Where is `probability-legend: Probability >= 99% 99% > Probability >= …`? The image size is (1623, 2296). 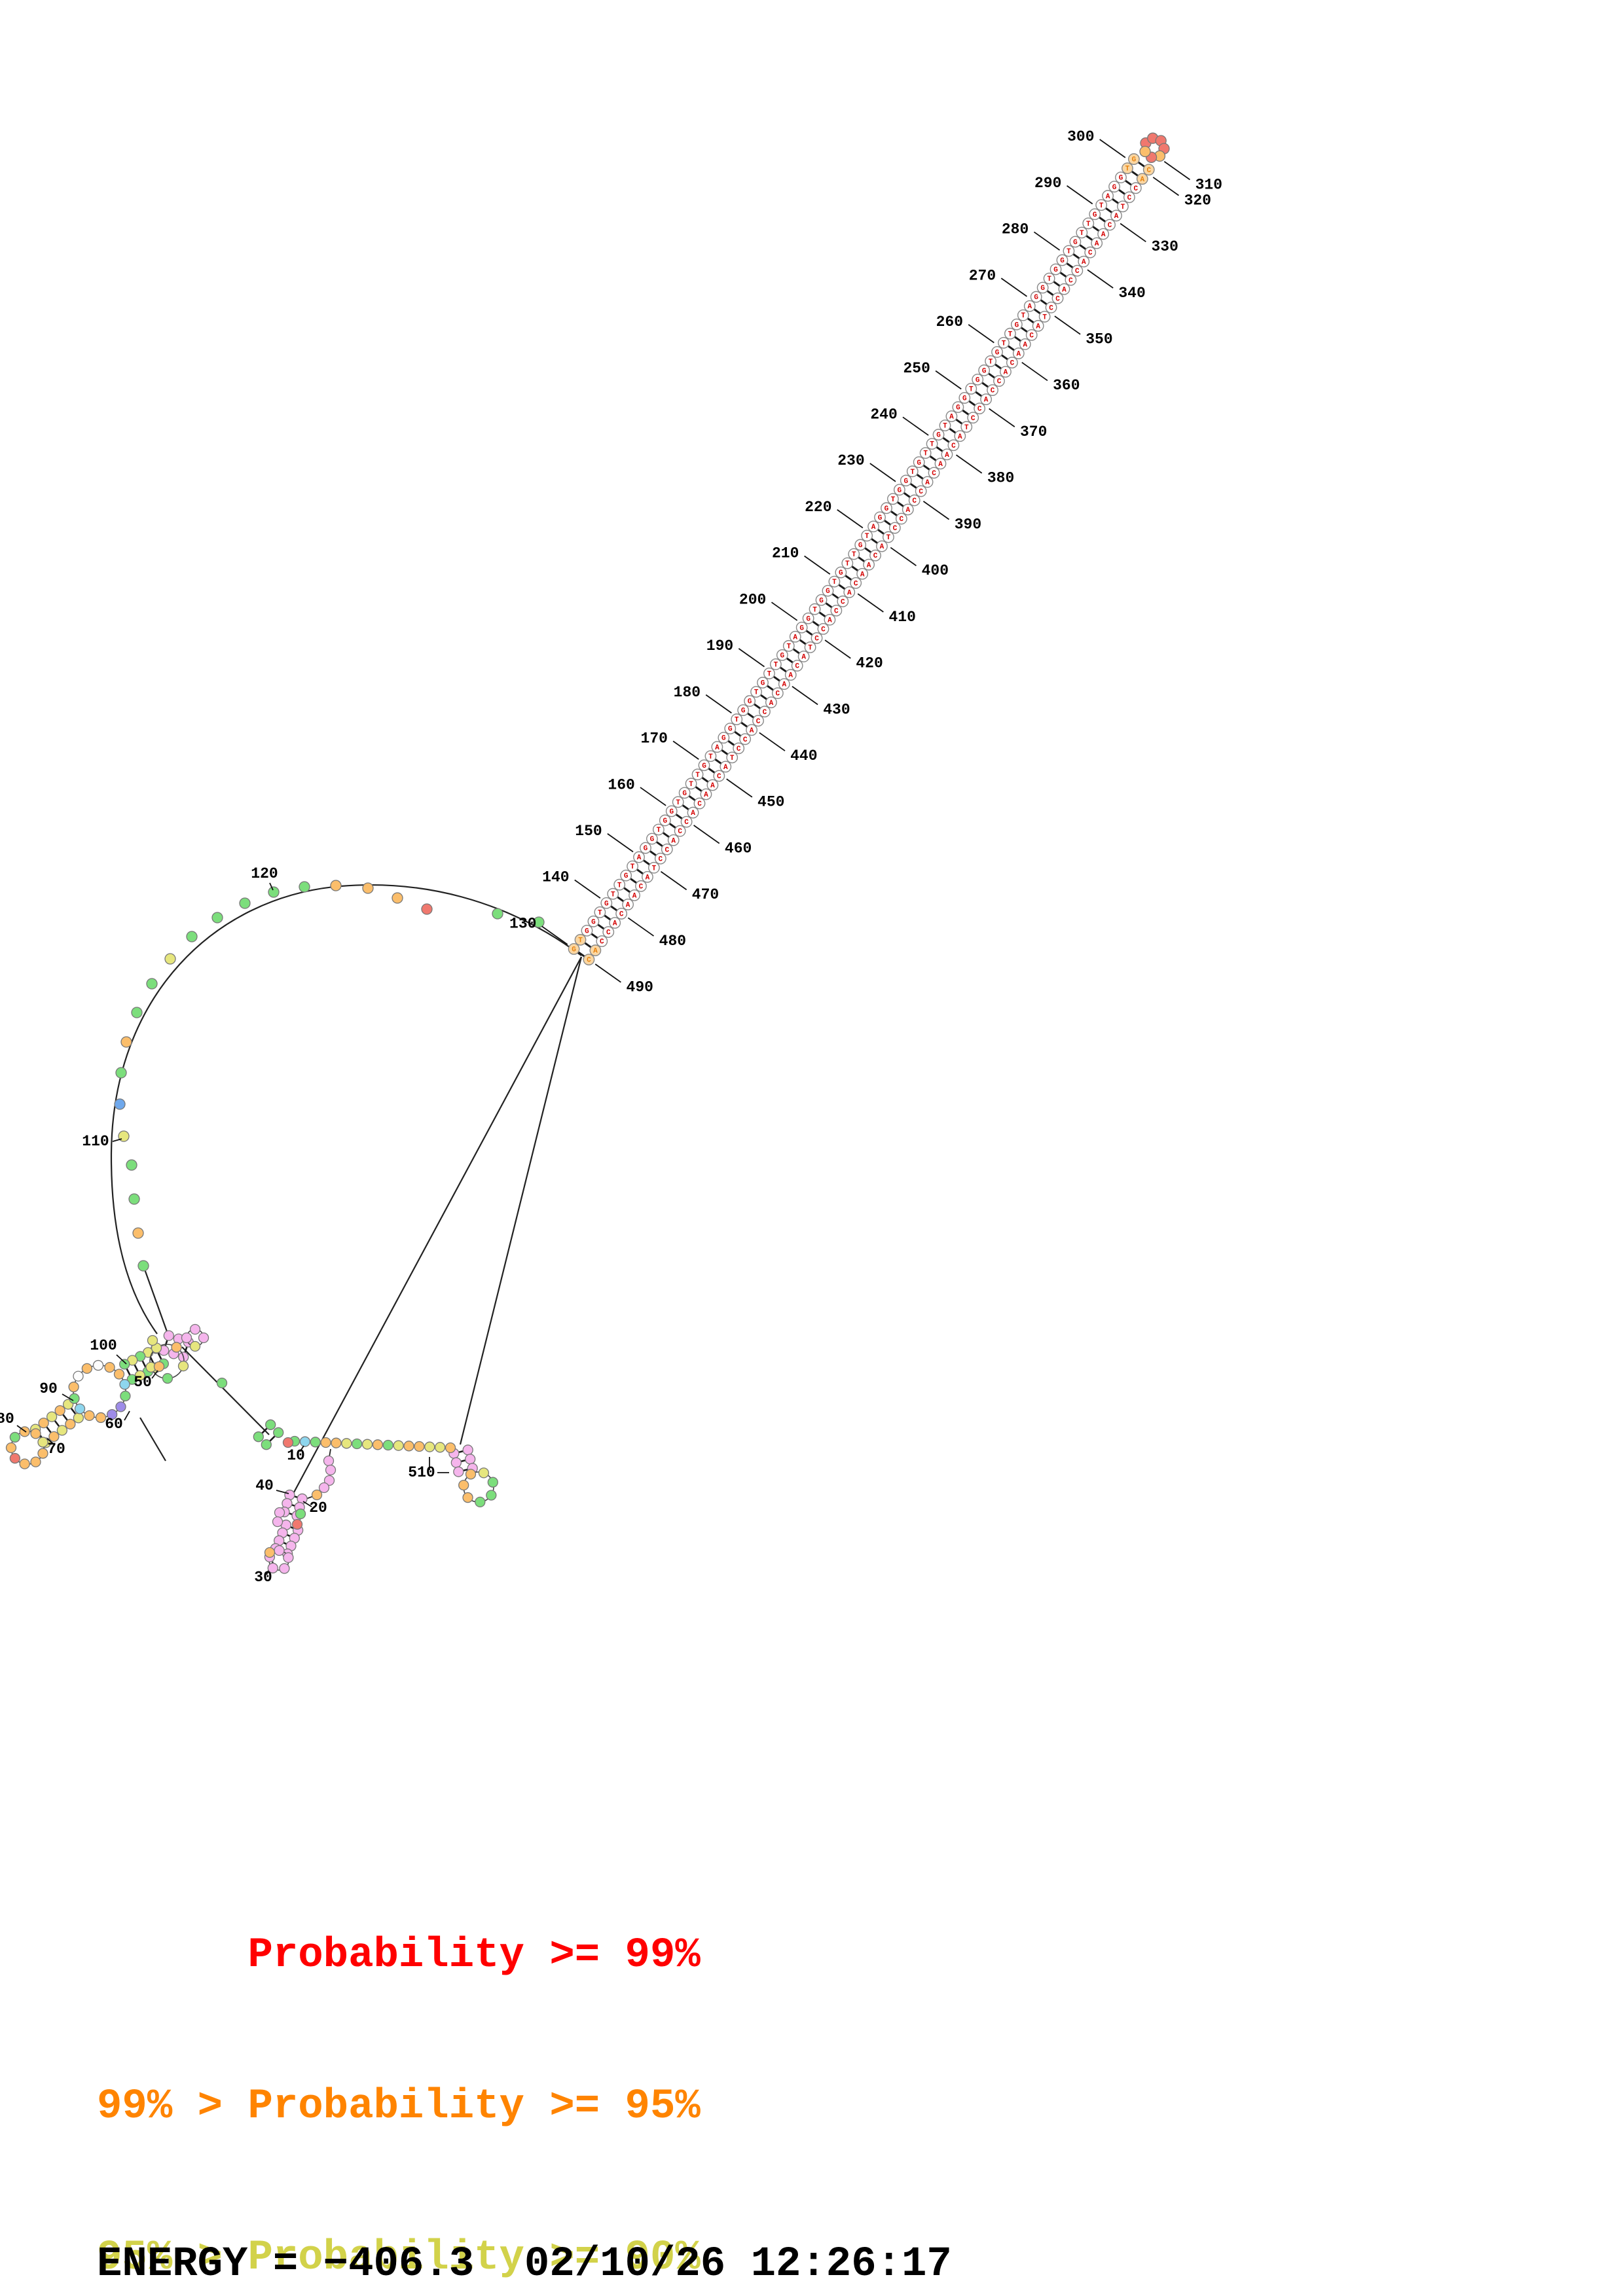 probability-legend: Probability >= 99% 99% > Probability >= … is located at coordinates (399, 2063).